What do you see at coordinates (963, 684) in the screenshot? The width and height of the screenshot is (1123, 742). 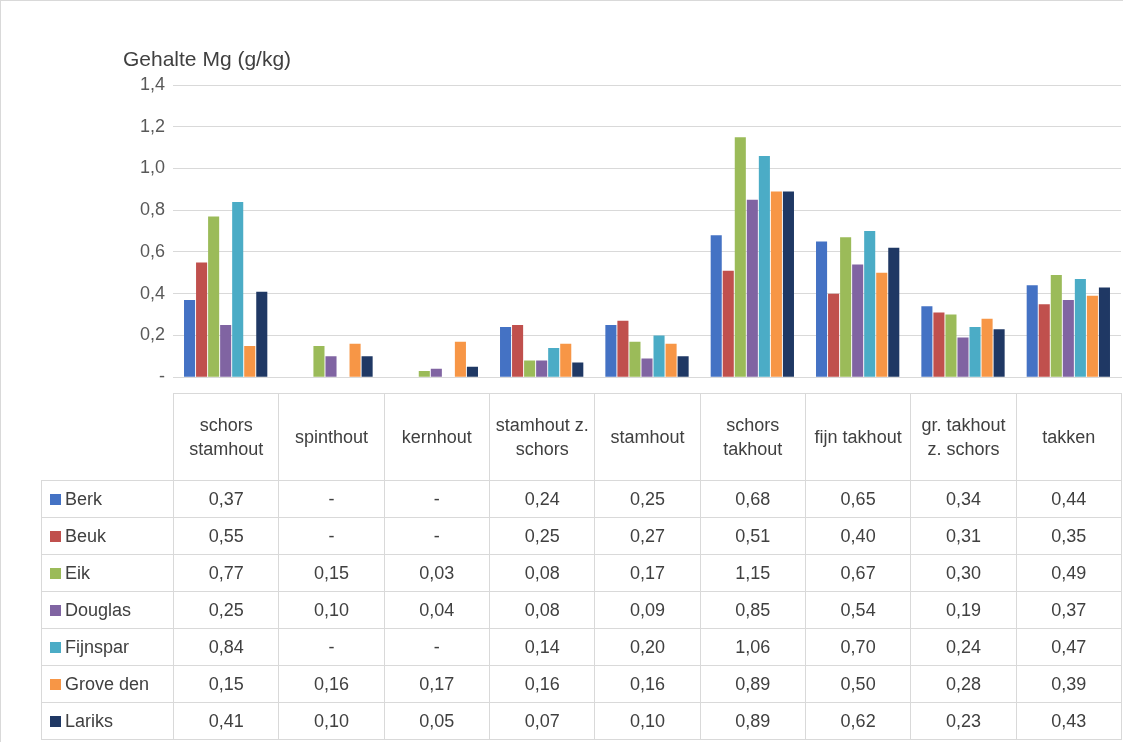 I see `data-label: 0,28` at bounding box center [963, 684].